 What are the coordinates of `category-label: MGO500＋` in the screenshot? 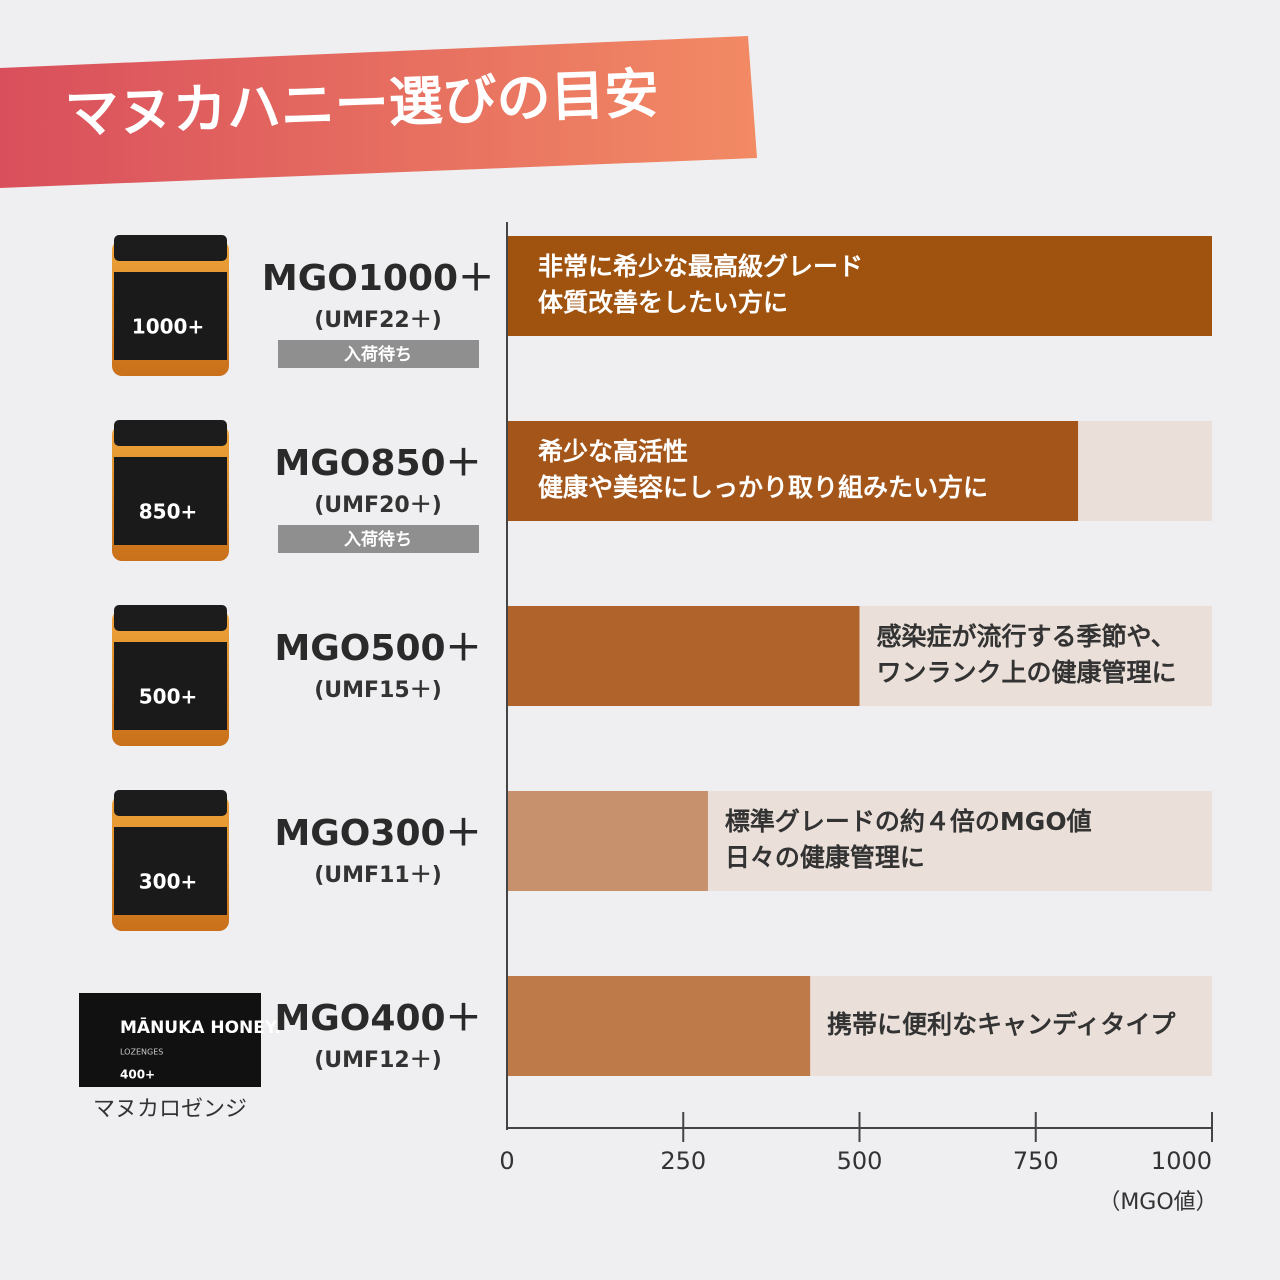 It's located at (377, 648).